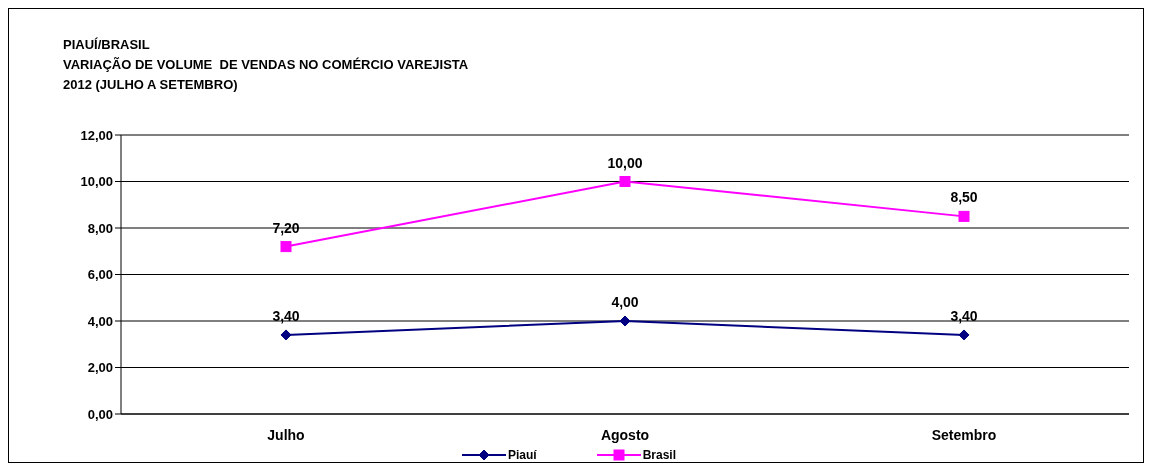 Image resolution: width=1154 pixels, height=463 pixels. I want to click on legend-label: Brasil, so click(659, 455).